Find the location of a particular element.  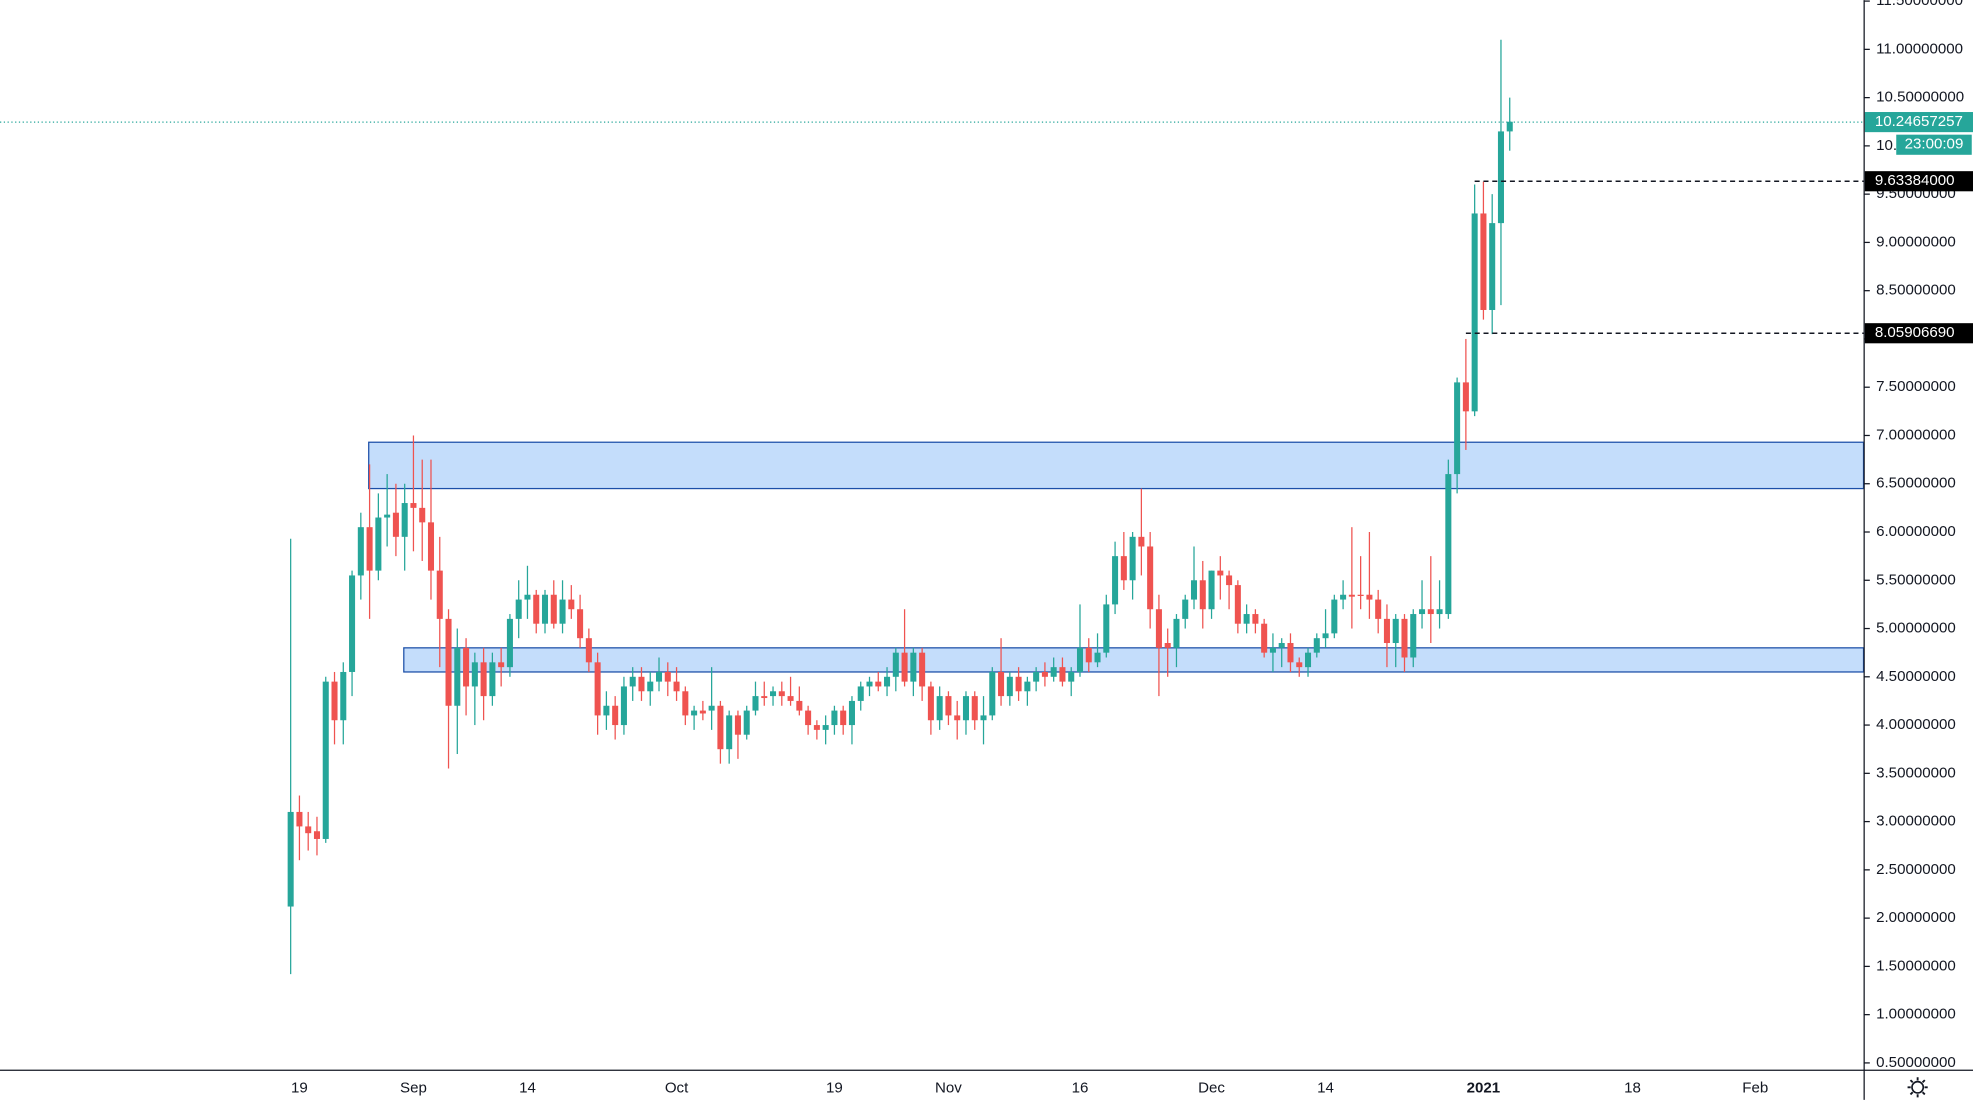

y-tick-label: 3.00000000 is located at coordinates (1916, 821).